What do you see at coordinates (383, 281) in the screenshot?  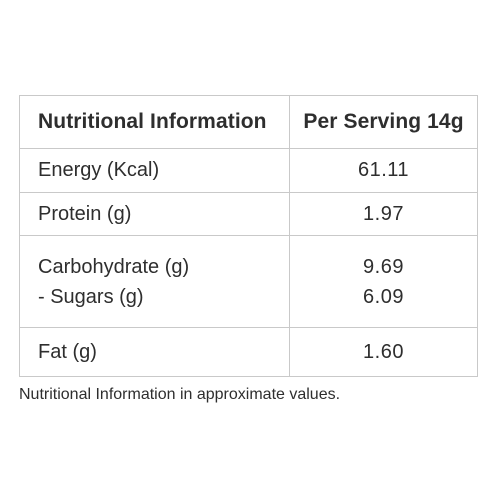 I see `carbohydrate-values-cell: 9.69 6.09` at bounding box center [383, 281].